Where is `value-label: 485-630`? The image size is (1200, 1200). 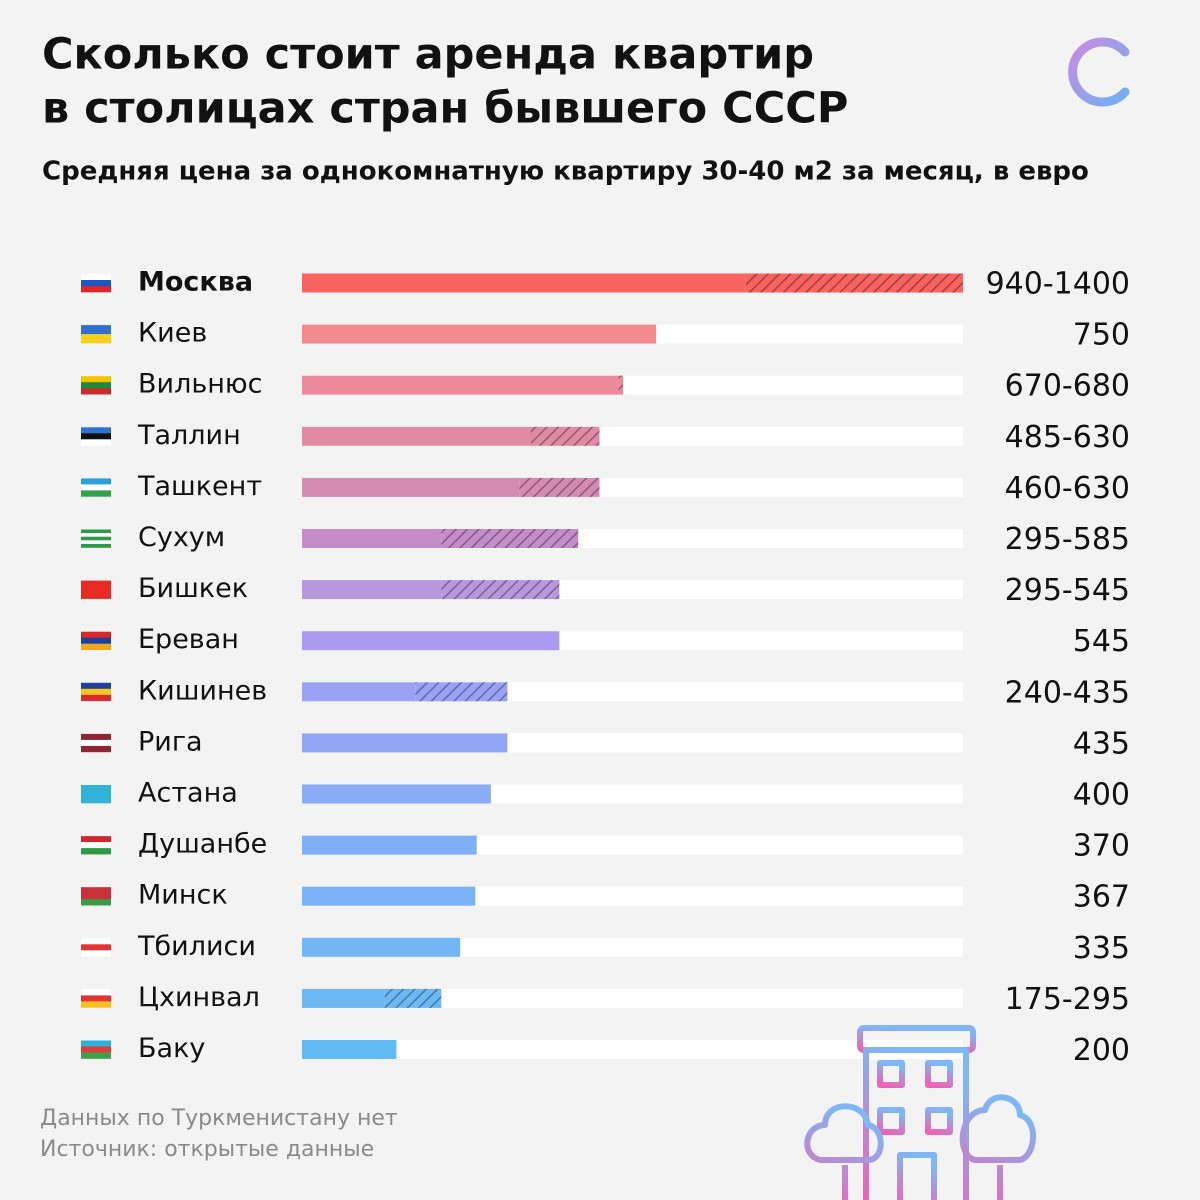
value-label: 485-630 is located at coordinates (1067, 437).